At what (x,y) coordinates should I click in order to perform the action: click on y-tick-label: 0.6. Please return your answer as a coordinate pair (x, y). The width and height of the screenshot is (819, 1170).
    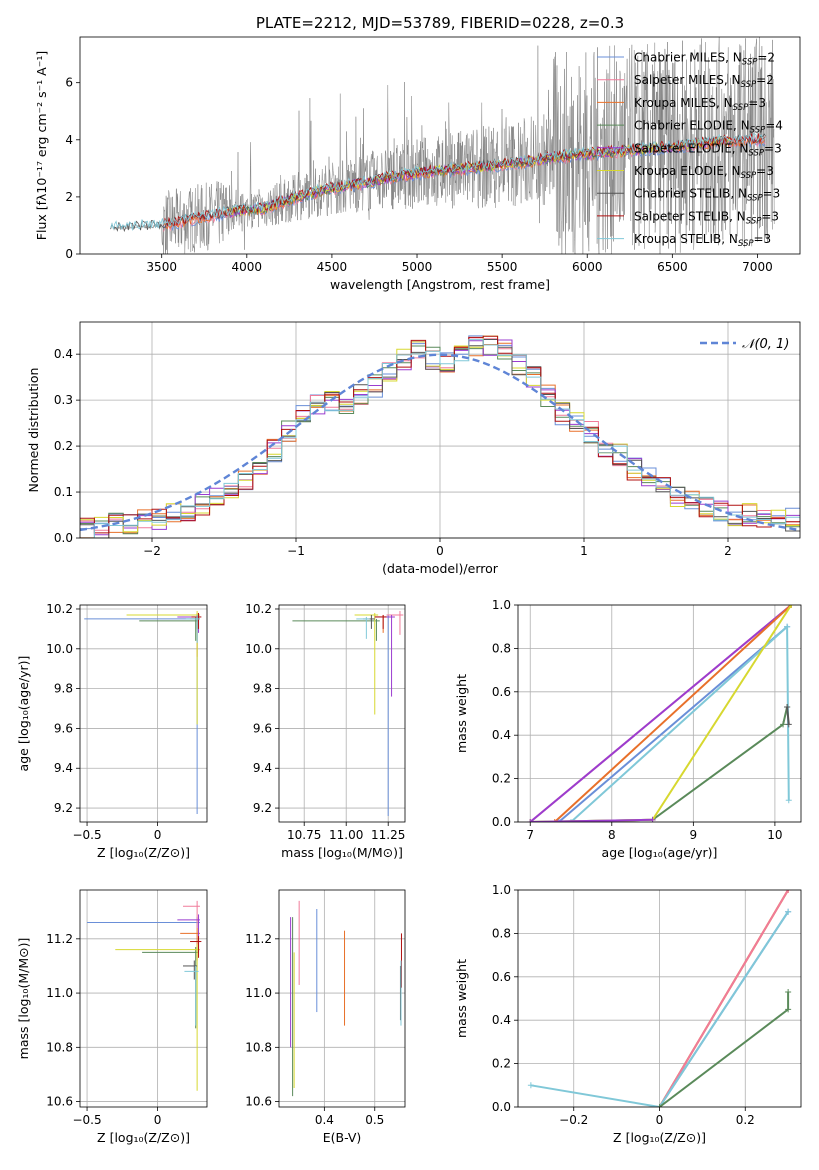
    Looking at the image, I should click on (501, 692).